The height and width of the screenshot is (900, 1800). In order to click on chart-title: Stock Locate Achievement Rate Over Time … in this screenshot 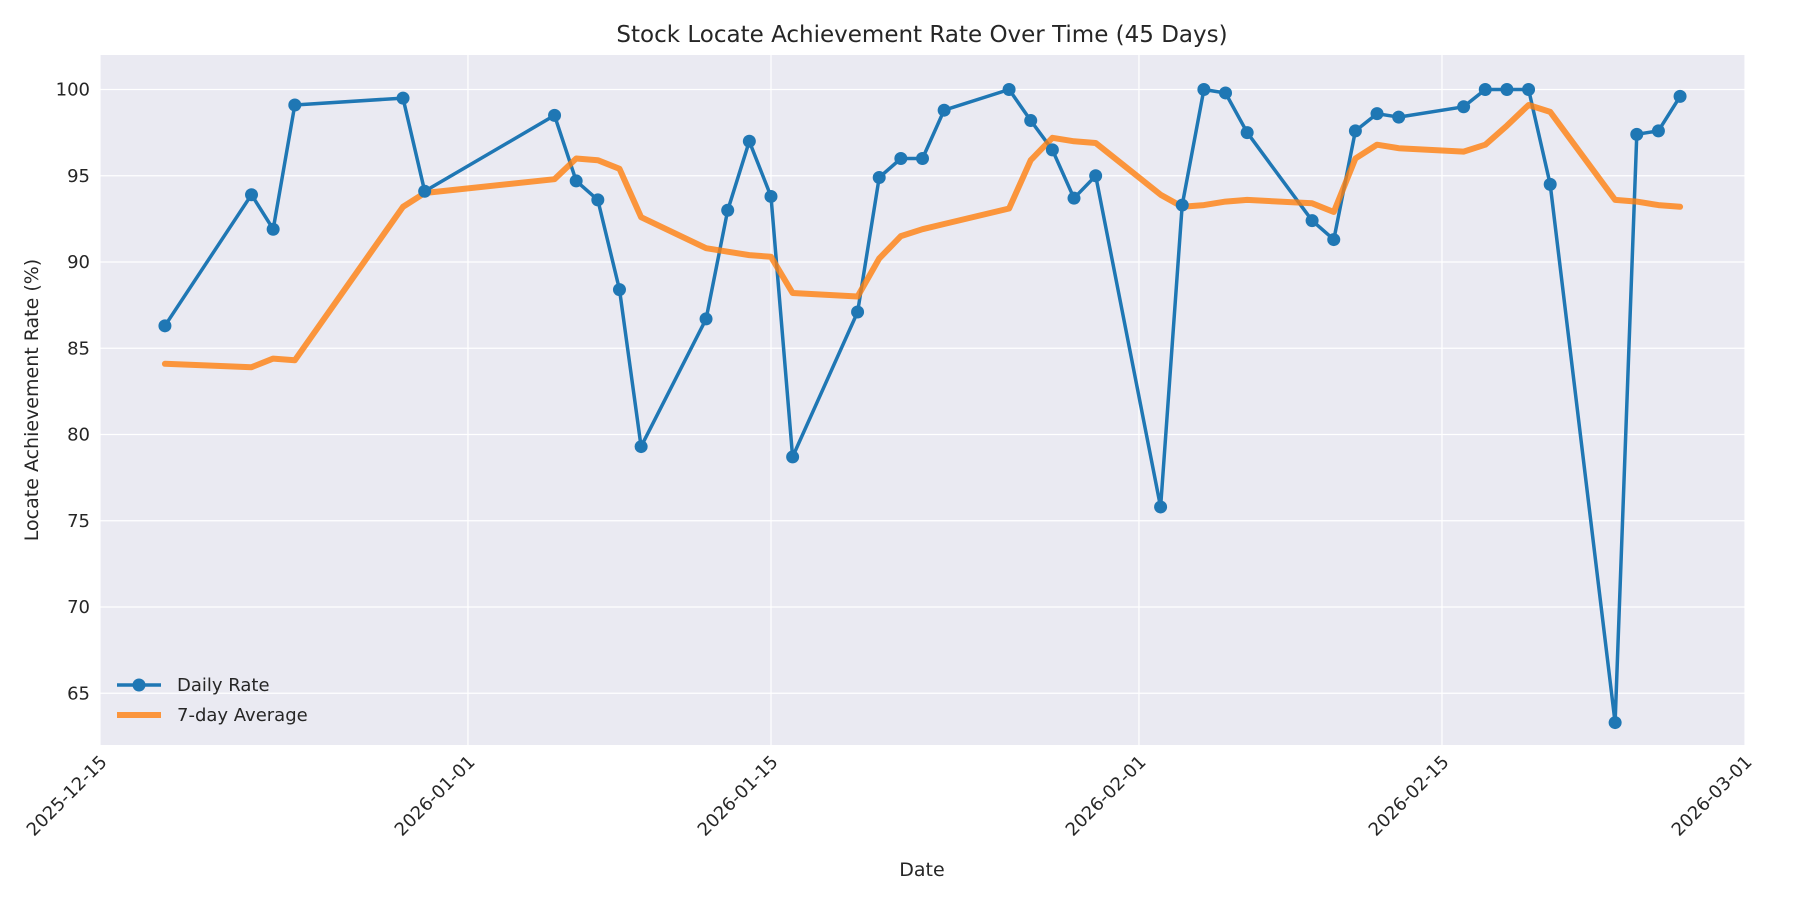, I will do `click(921, 35)`.